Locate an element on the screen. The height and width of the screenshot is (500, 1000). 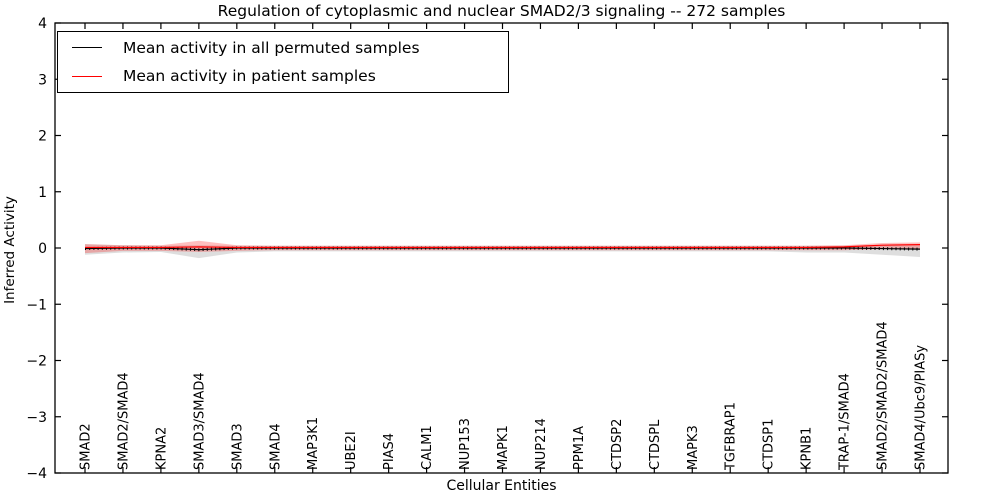
x-axis-label: Cellular Entities is located at coordinates (501, 486).